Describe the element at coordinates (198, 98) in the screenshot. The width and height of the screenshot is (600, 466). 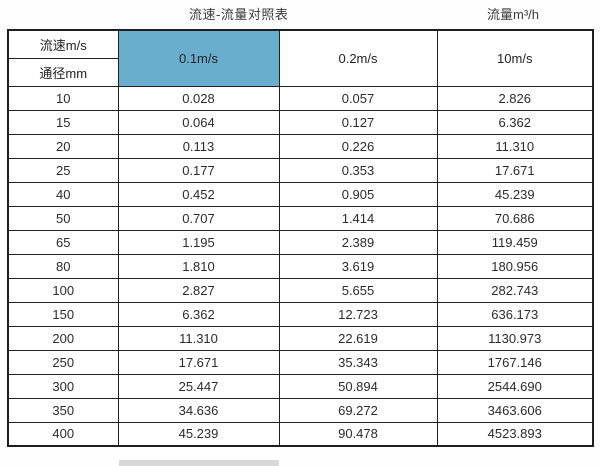
I see `value-cell: 0.028` at that location.